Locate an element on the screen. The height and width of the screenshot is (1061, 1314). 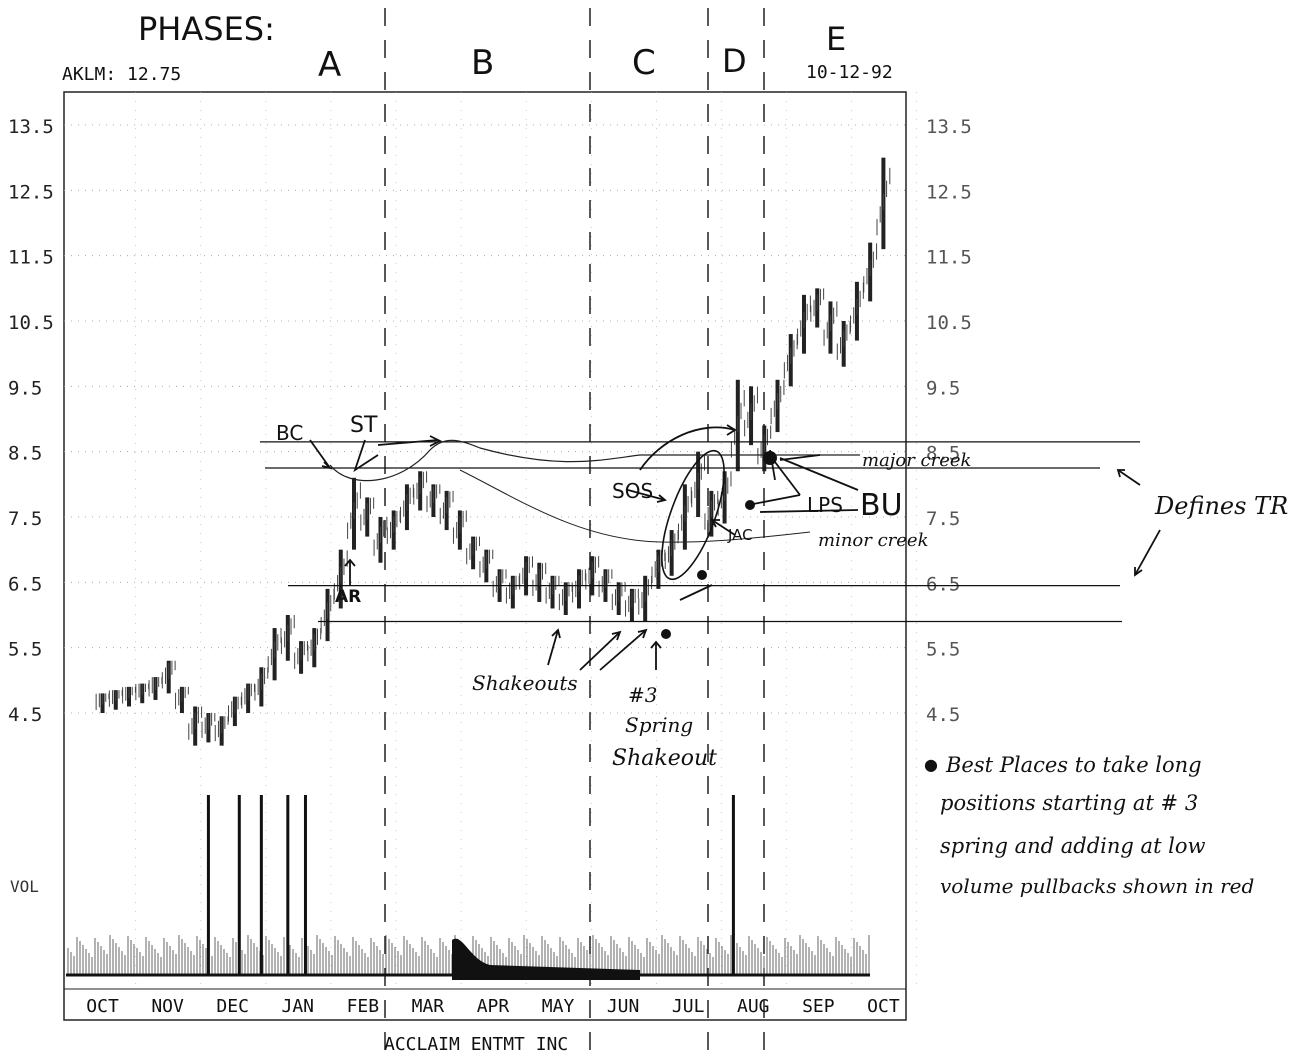
defines-tr-label: Defines TR is located at coordinates (1221, 506).